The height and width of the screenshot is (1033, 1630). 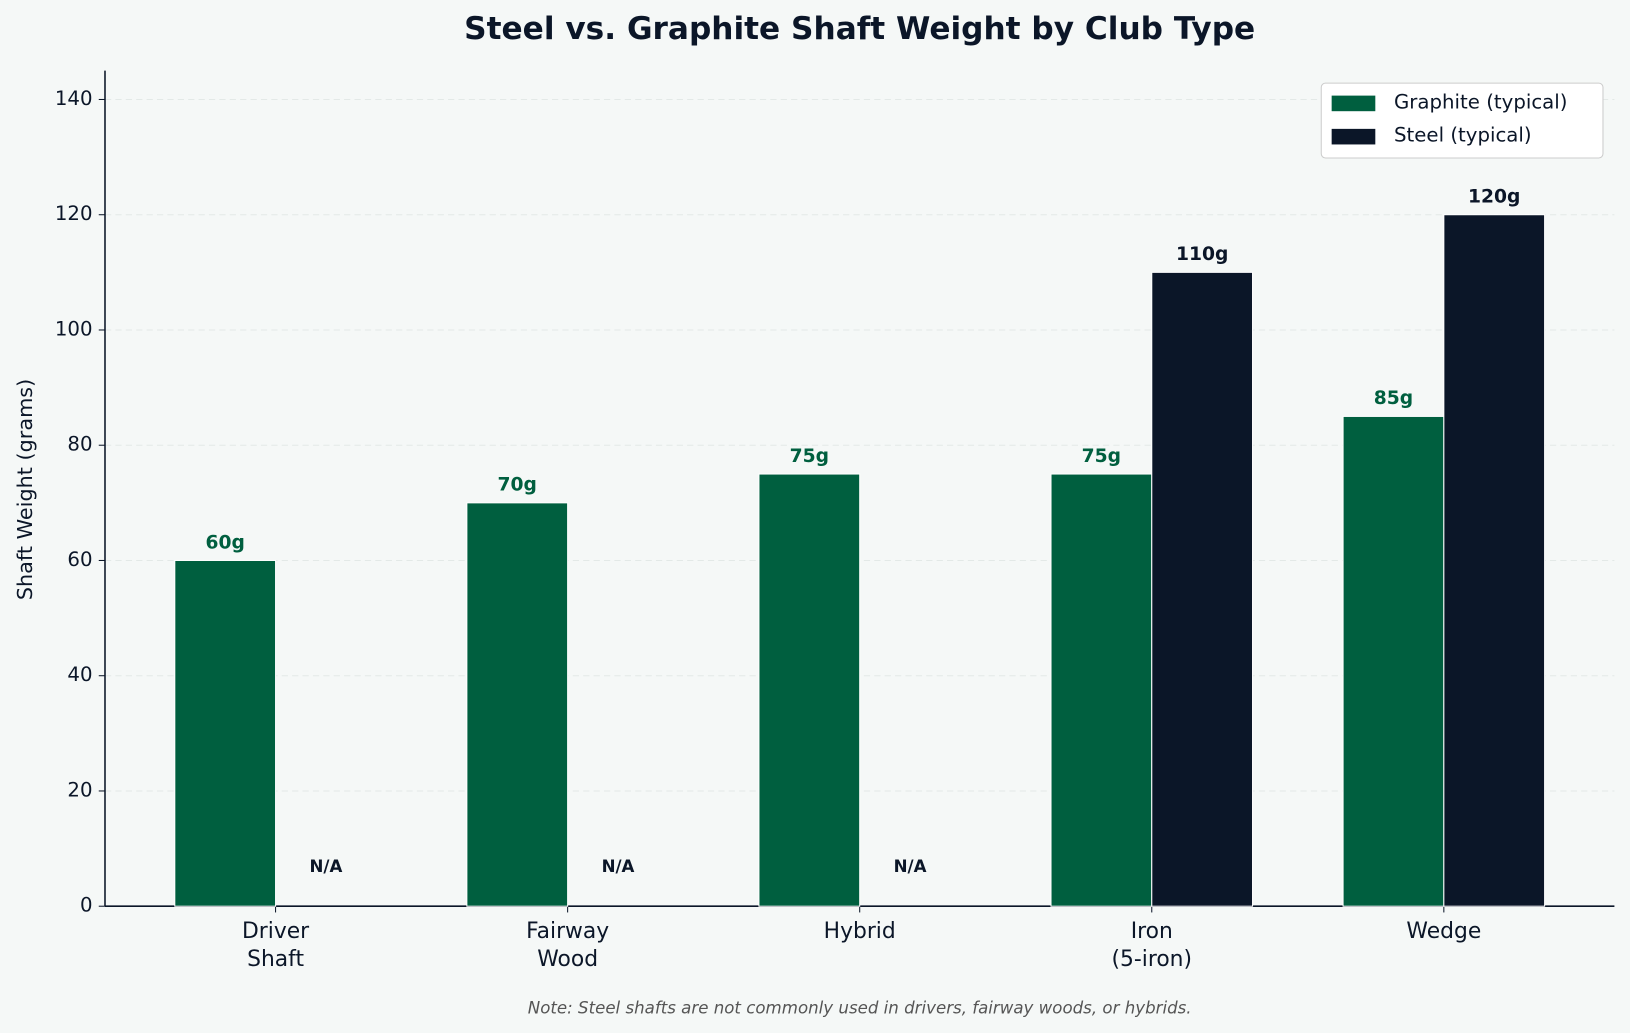 What do you see at coordinates (1443, 931) in the screenshot?
I see `x-tick-label: Wedge` at bounding box center [1443, 931].